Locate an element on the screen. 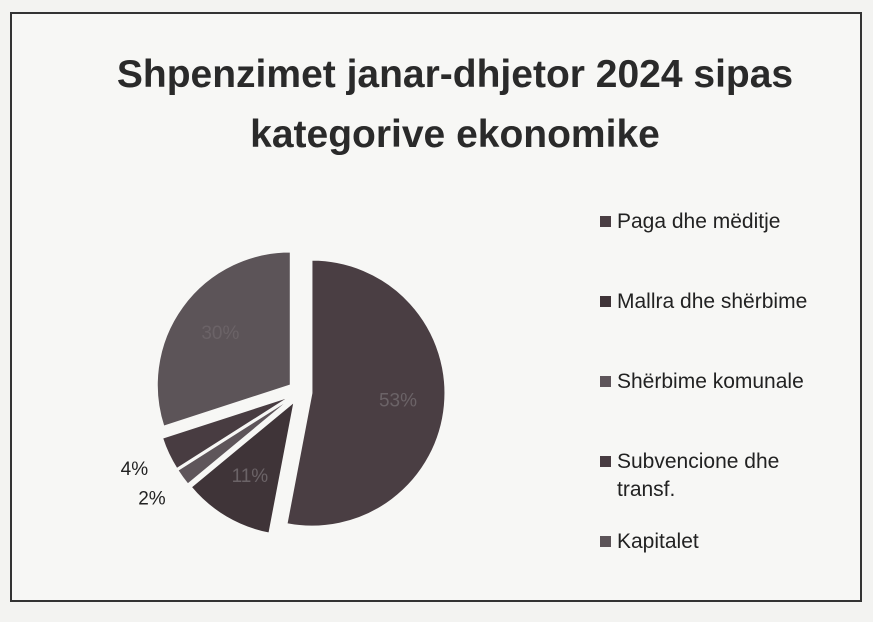  legend-label: Mallra dhe shërbime is located at coordinates (712, 301).